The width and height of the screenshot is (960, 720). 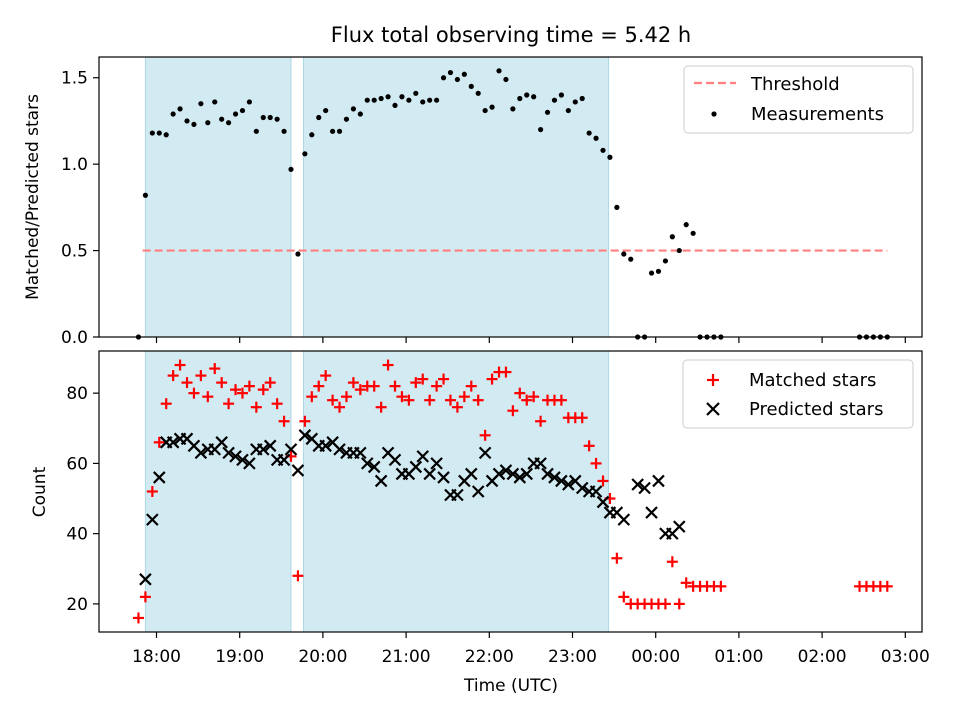 What do you see at coordinates (817, 114) in the screenshot?
I see `measurements-legend-label: Measurements` at bounding box center [817, 114].